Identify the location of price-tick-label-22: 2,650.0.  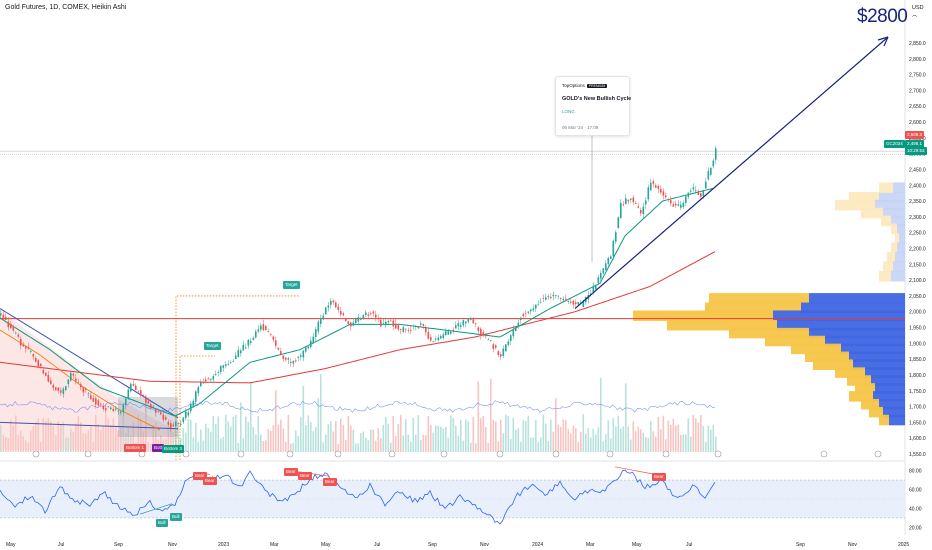
(917, 107).